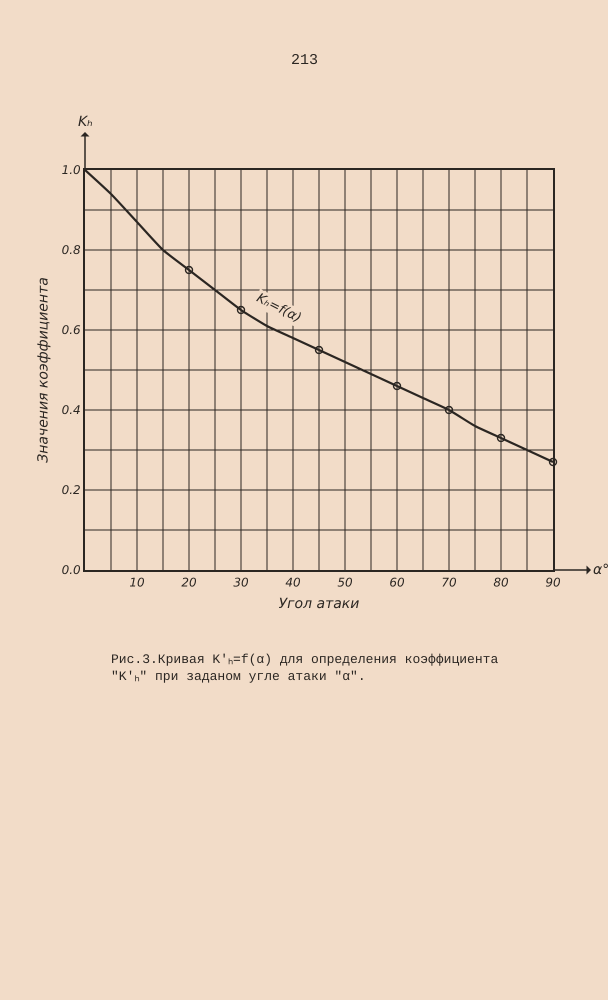  Describe the element at coordinates (72, 250) in the screenshot. I see `y-tick-label: 0.8` at that location.